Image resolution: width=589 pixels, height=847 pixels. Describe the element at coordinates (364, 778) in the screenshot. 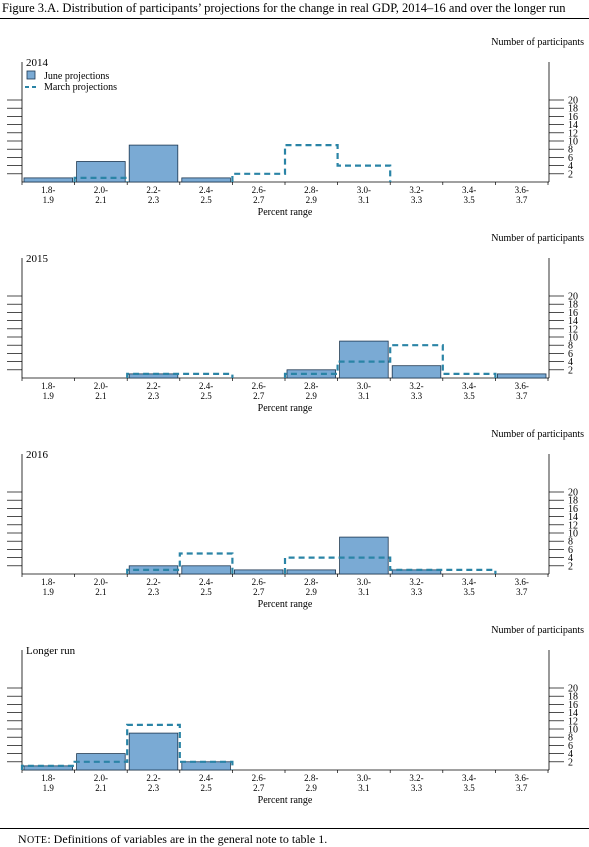

I see `x-tick-label-top: 3.0-` at that location.